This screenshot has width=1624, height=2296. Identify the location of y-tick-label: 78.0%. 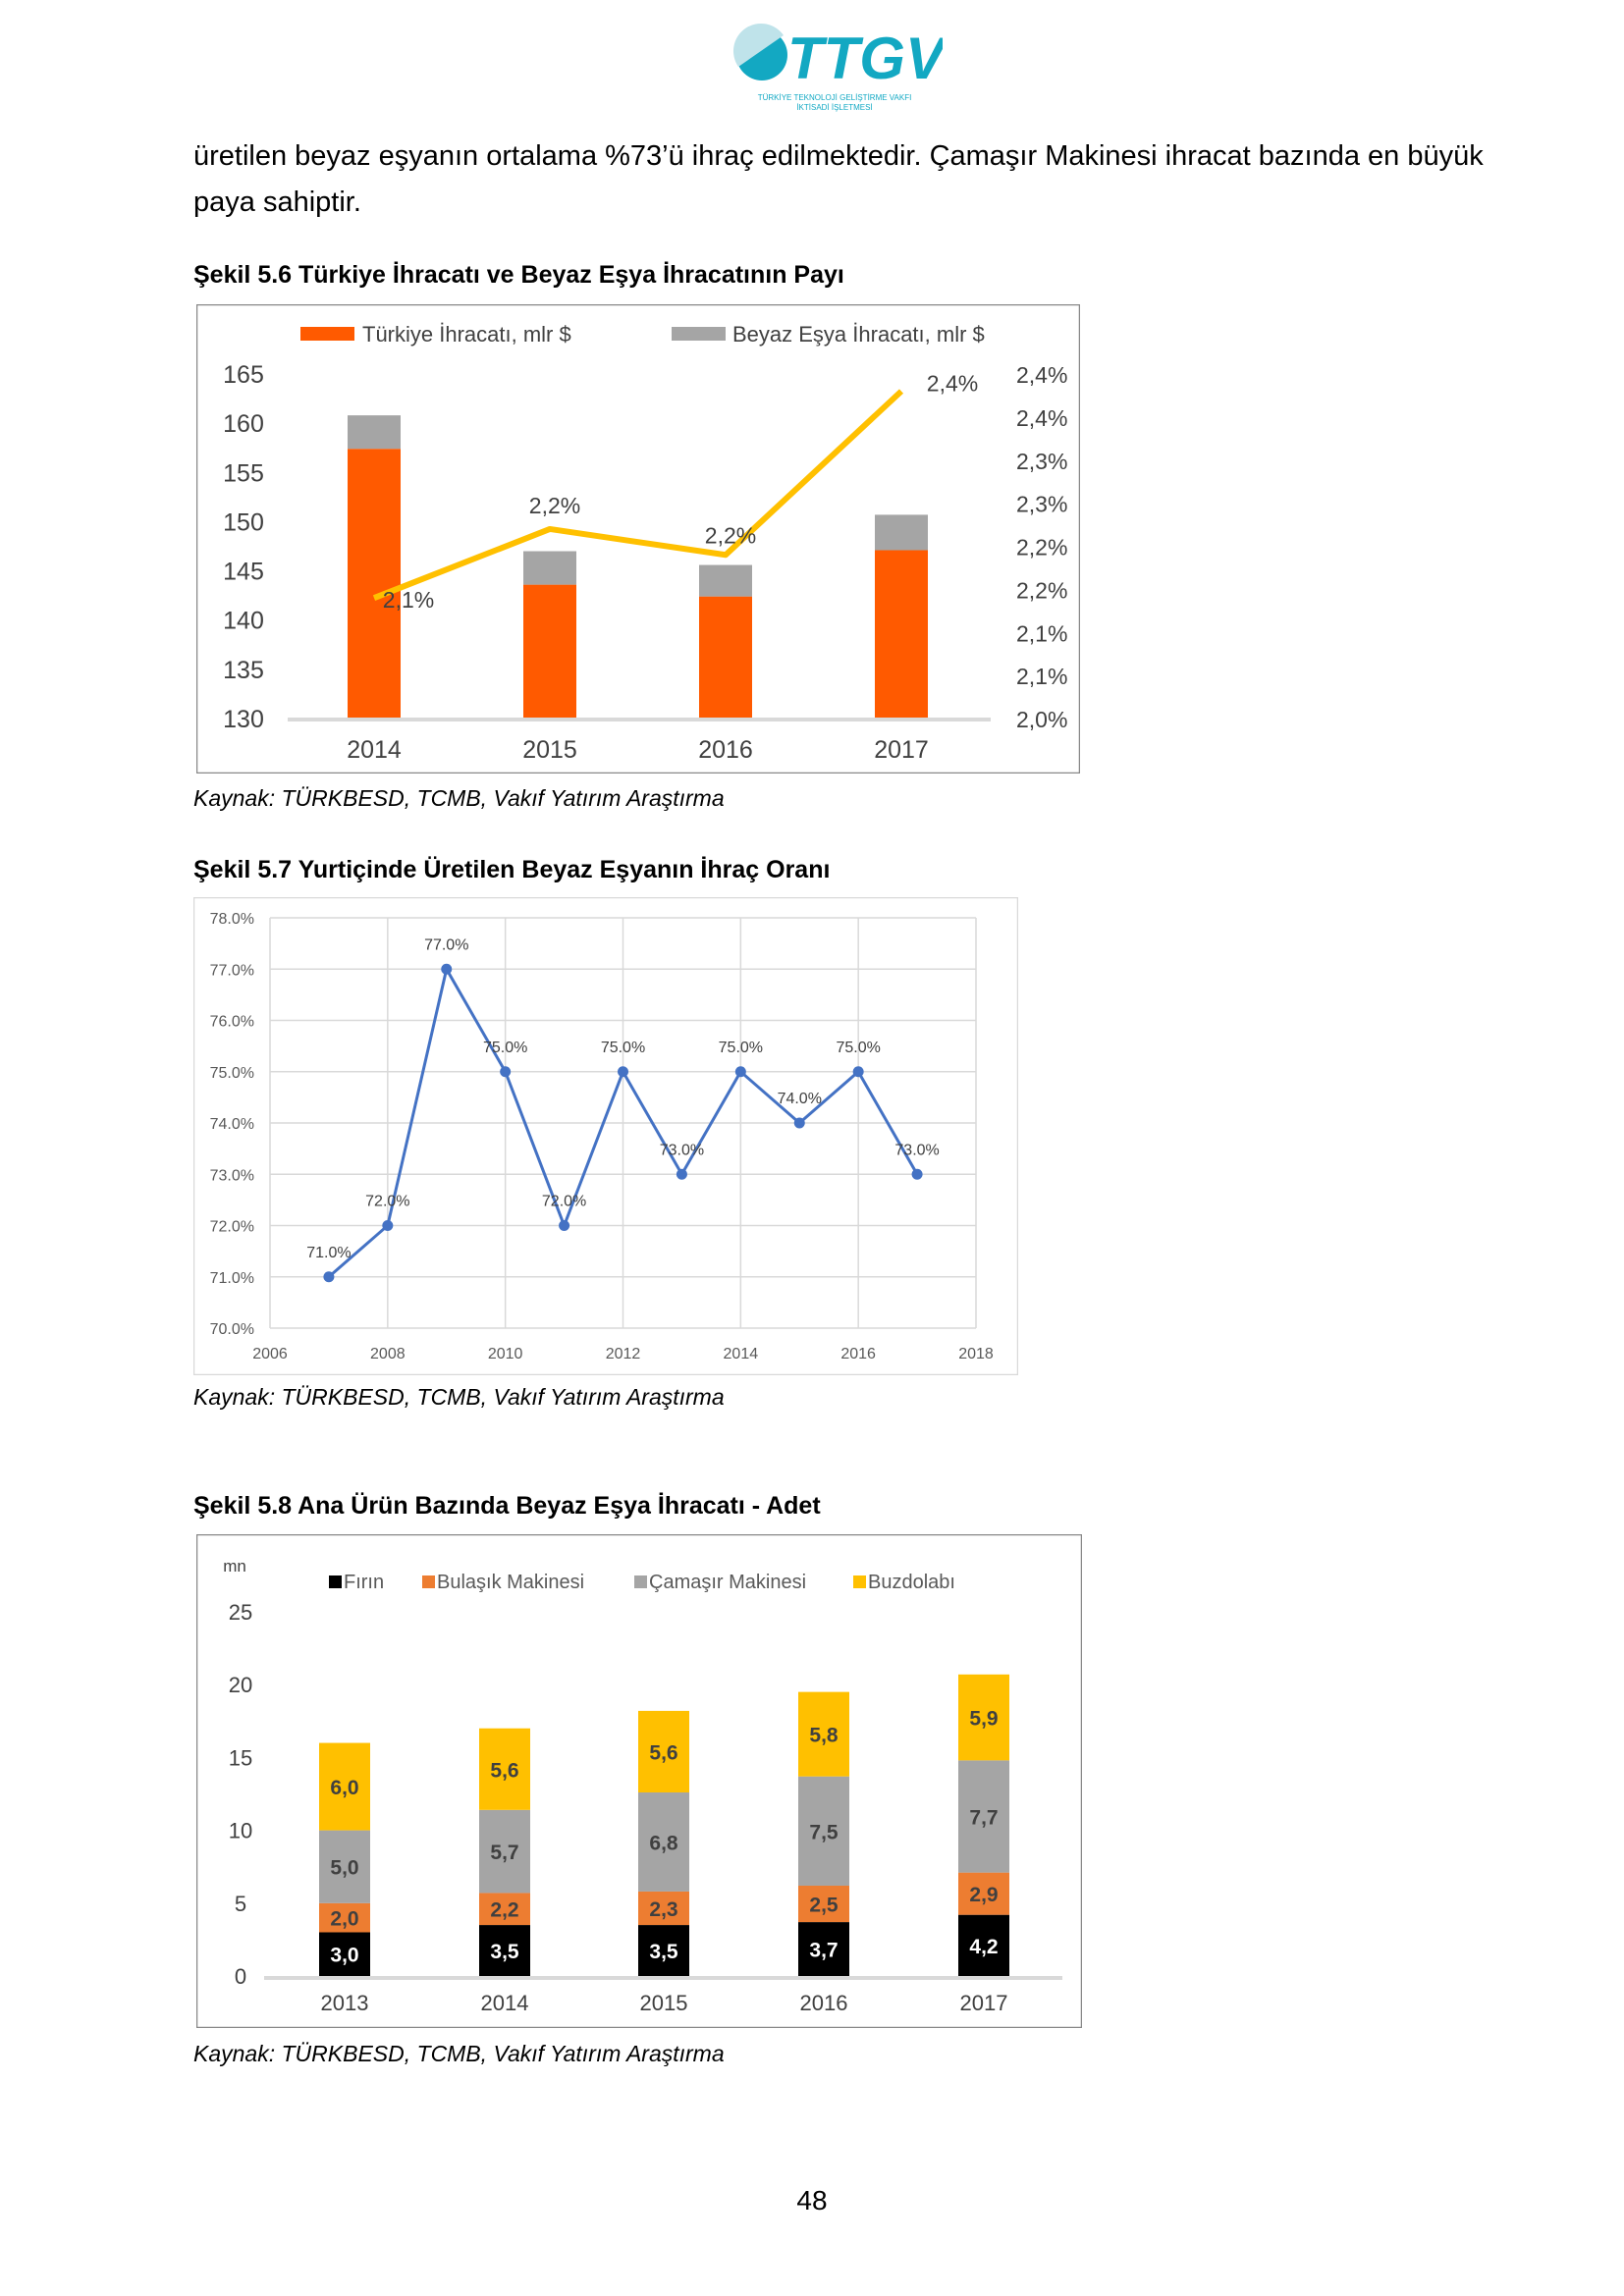
(232, 919).